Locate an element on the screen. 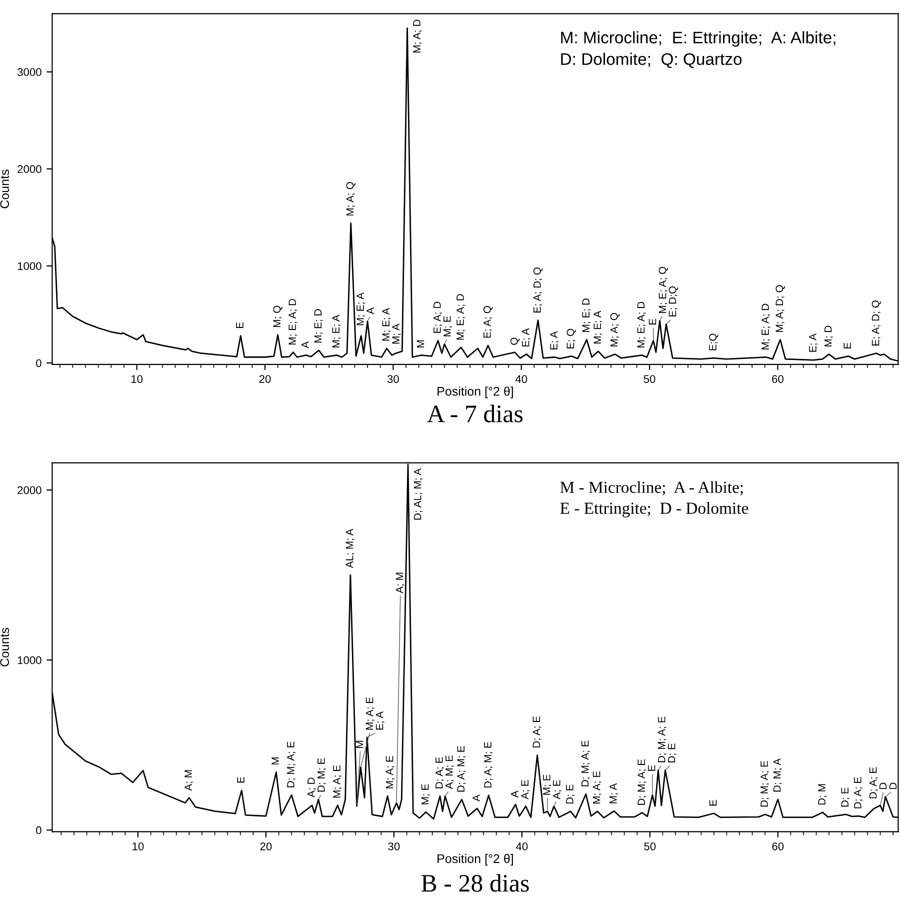 The width and height of the screenshot is (900, 911). annotation: E; Q is located at coordinates (571, 338).